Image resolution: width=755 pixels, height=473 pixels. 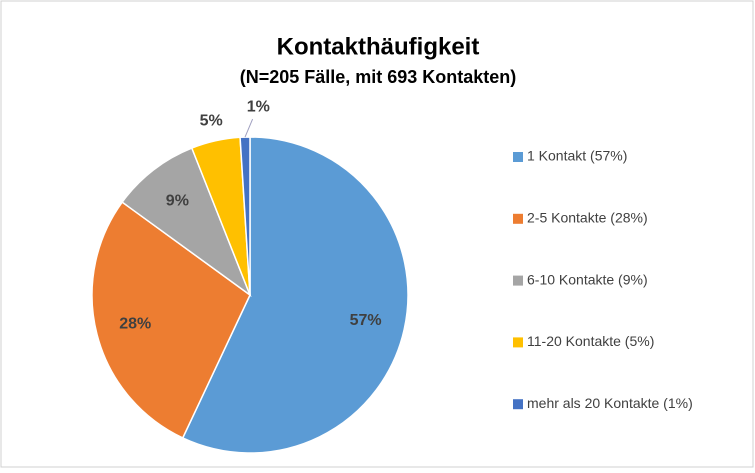 What do you see at coordinates (378, 46) in the screenshot?
I see `chart-title: Kontakthäufigkeit` at bounding box center [378, 46].